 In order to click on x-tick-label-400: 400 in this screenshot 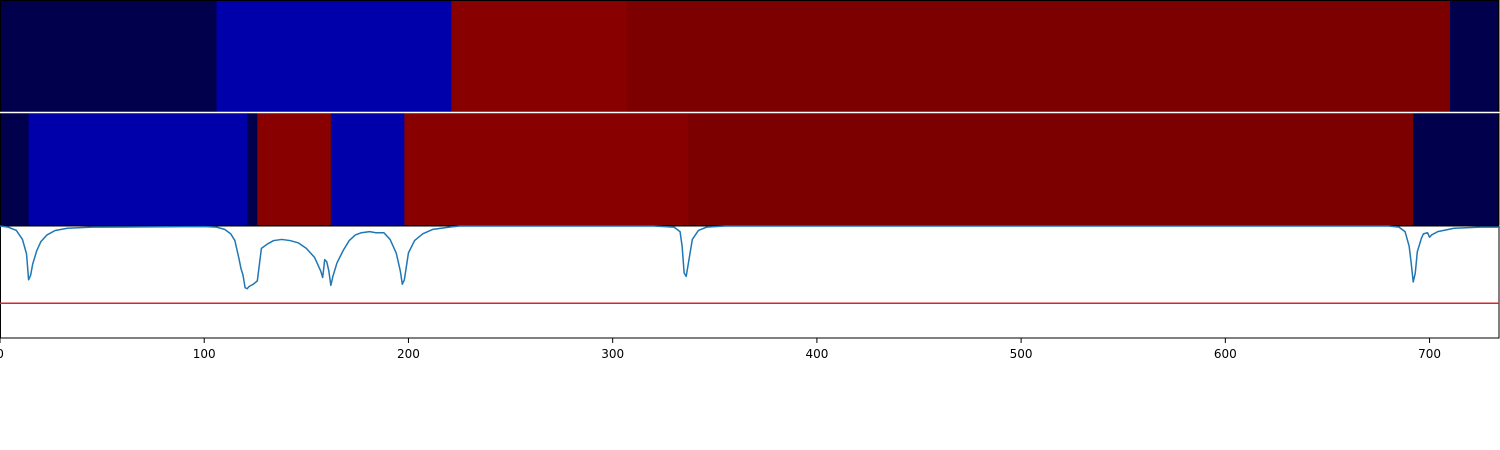, I will do `click(816, 354)`.